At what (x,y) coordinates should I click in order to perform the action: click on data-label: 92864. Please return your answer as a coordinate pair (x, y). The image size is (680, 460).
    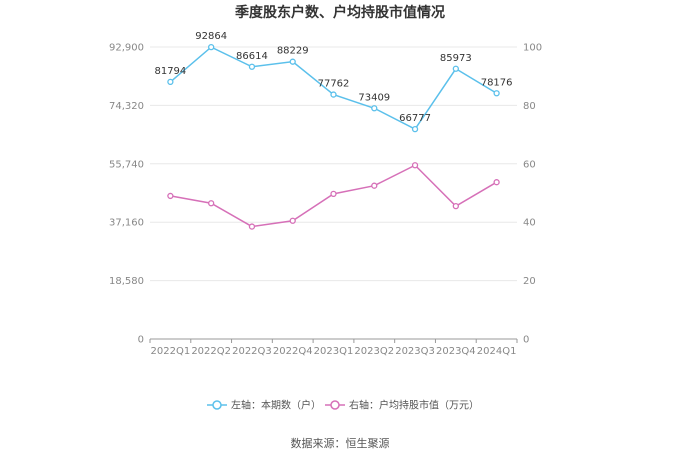
    Looking at the image, I should click on (211, 36).